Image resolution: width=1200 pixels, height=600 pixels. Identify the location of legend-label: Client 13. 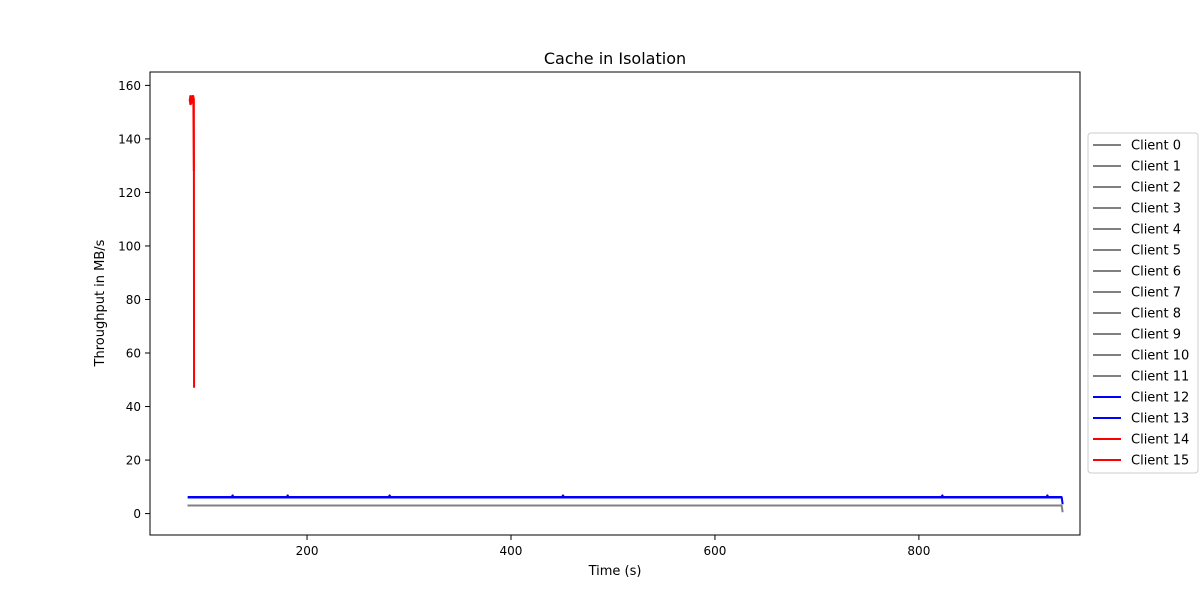
(1160, 419).